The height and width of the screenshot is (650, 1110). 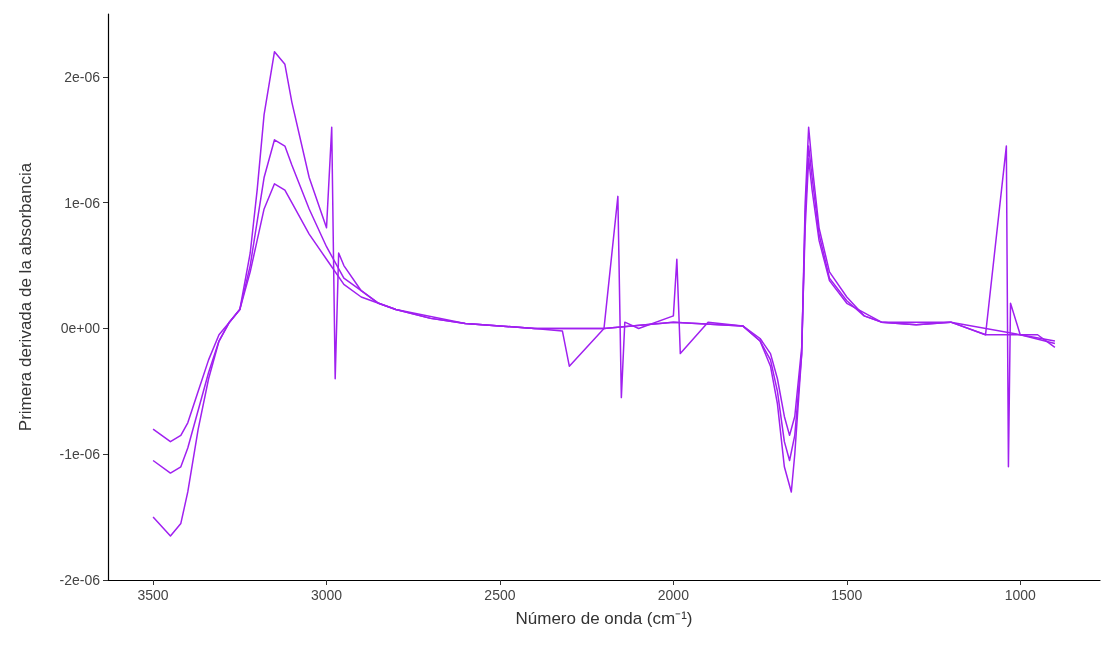 I want to click on x-tick-label: 1500, so click(x=847, y=595).